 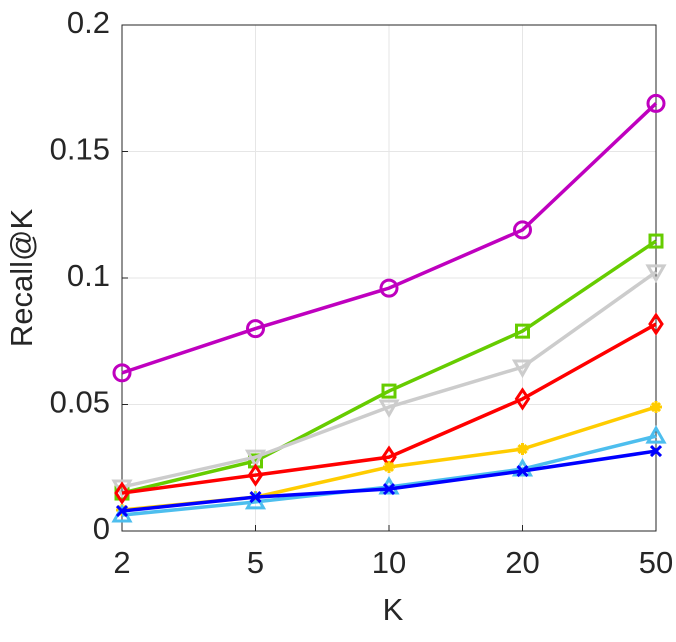 What do you see at coordinates (121, 562) in the screenshot?
I see `x-tick-label: 2` at bounding box center [121, 562].